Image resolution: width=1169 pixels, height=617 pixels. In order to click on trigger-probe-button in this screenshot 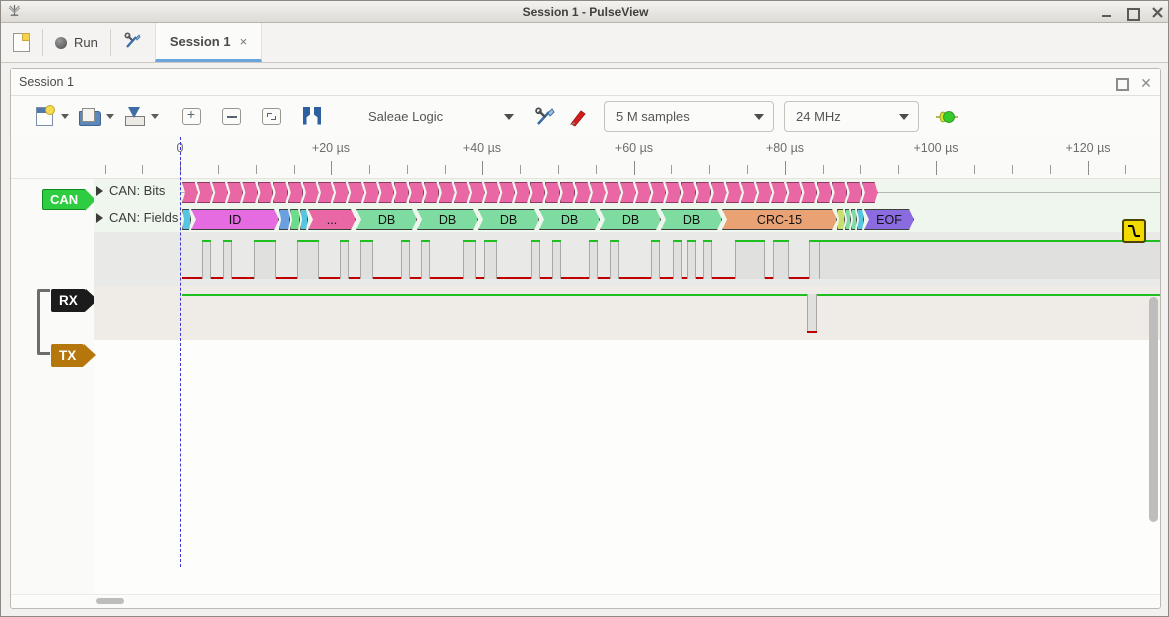, I will do `click(579, 117)`.